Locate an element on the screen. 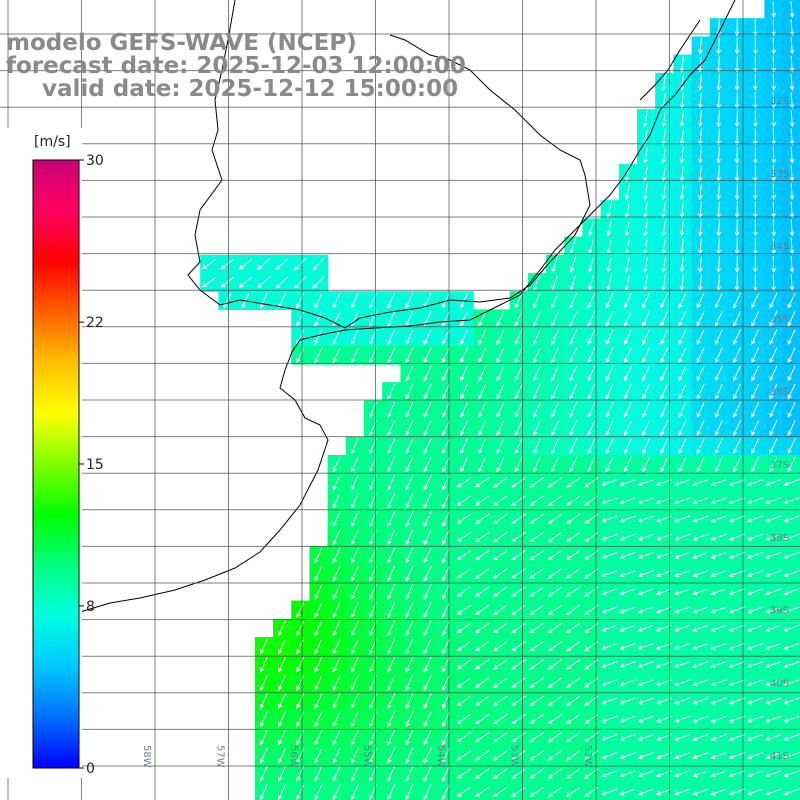 This screenshot has height=800, width=800. longitude-label: 56W is located at coordinates (293, 756).